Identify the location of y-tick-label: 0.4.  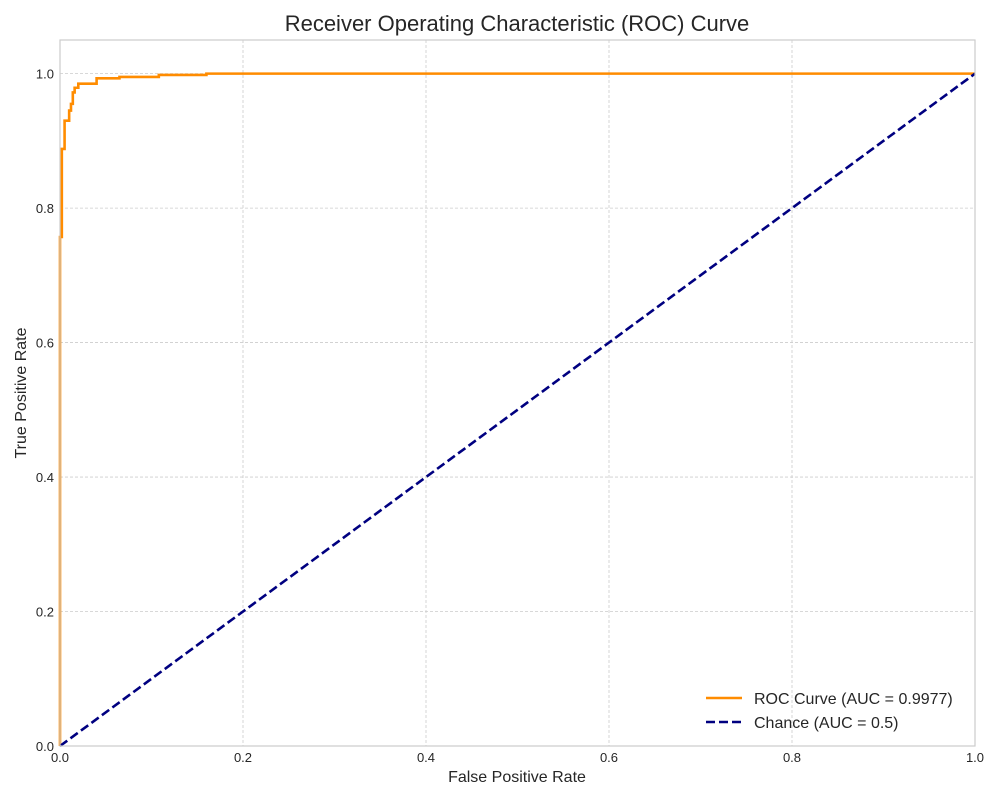
(45, 477).